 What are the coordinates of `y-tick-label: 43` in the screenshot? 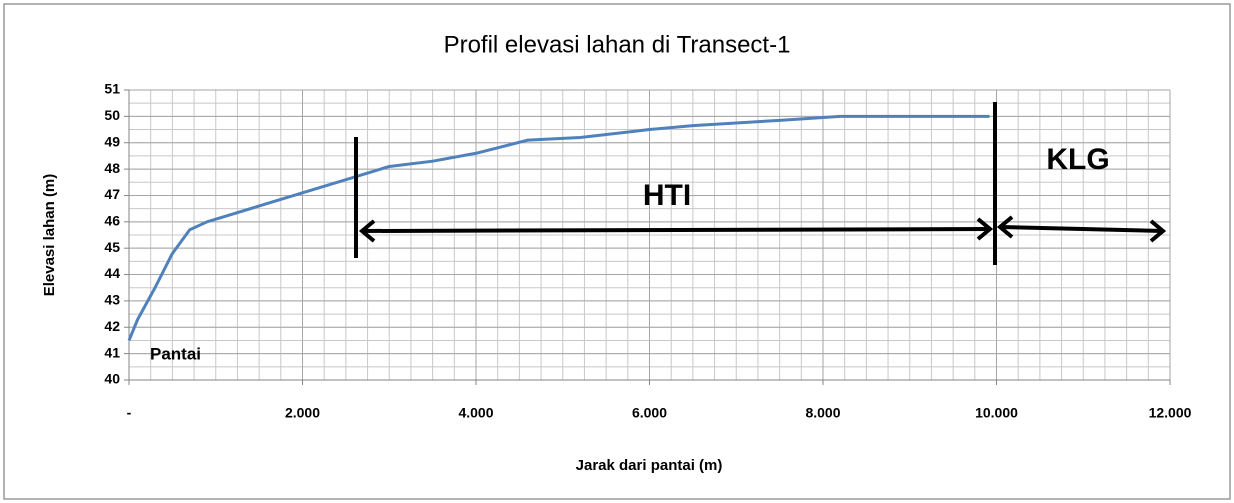 It's located at (112, 300).